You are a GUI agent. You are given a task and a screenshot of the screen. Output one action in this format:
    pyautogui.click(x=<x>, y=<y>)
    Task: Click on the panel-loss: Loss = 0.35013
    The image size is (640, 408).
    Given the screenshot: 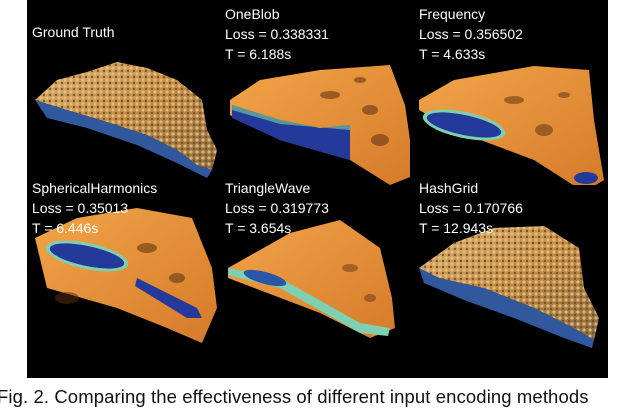 What is the action you would take?
    pyautogui.click(x=80, y=208)
    